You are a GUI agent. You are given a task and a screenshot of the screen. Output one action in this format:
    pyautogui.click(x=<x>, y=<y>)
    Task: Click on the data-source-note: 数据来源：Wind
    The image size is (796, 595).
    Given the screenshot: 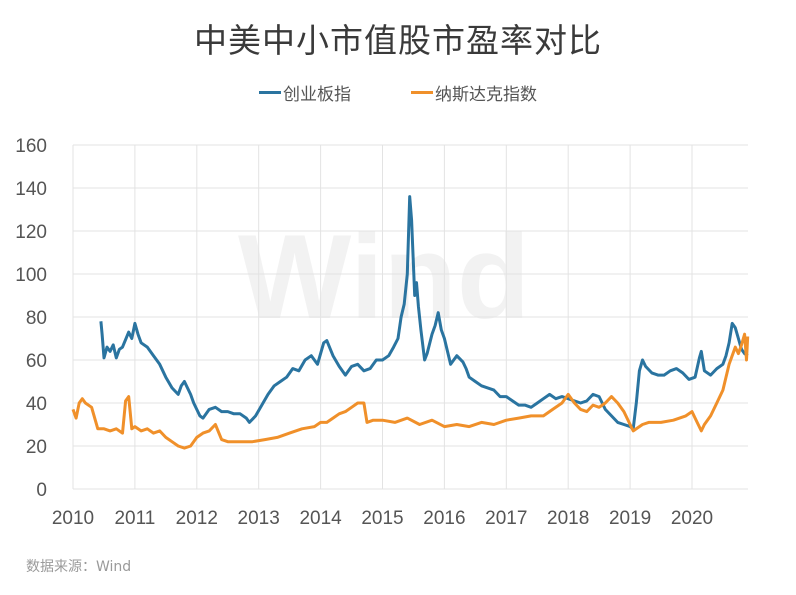 What is the action you would take?
    pyautogui.click(x=79, y=567)
    